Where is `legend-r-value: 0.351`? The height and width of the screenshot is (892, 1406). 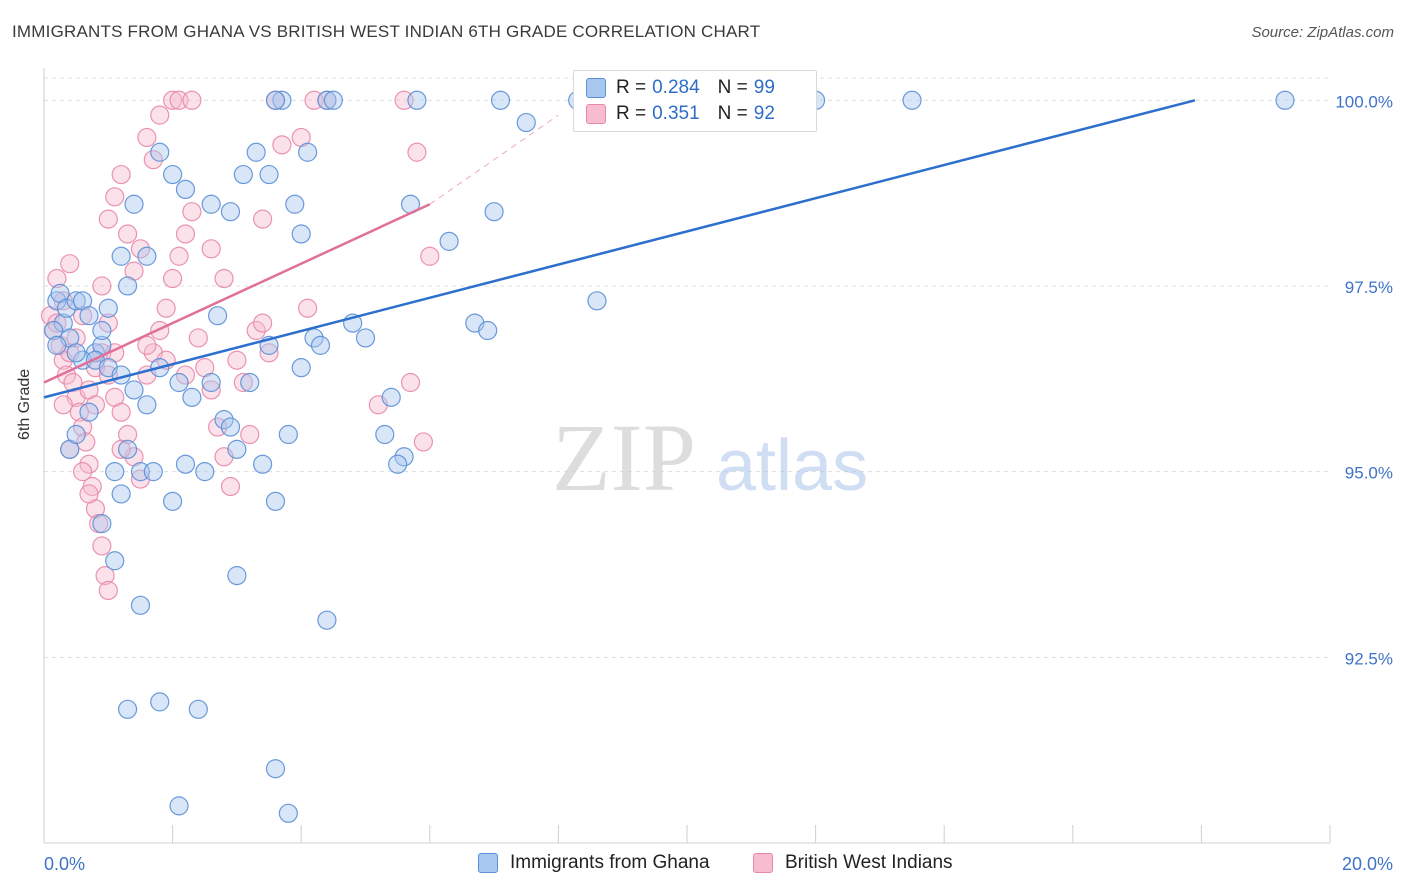 legend-r-value: 0.351 is located at coordinates (676, 113).